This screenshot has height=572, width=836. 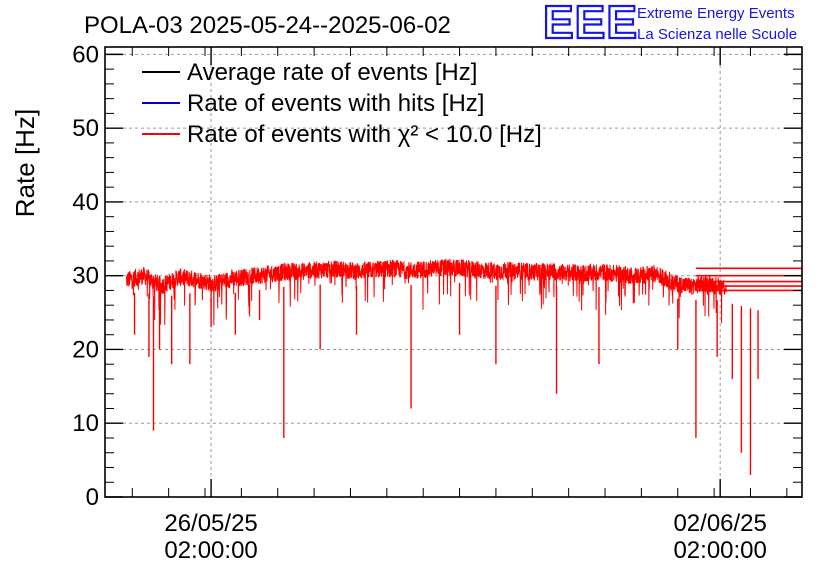 I want to click on legend-label-average: Average rate of events [Hz], so click(x=332, y=72).